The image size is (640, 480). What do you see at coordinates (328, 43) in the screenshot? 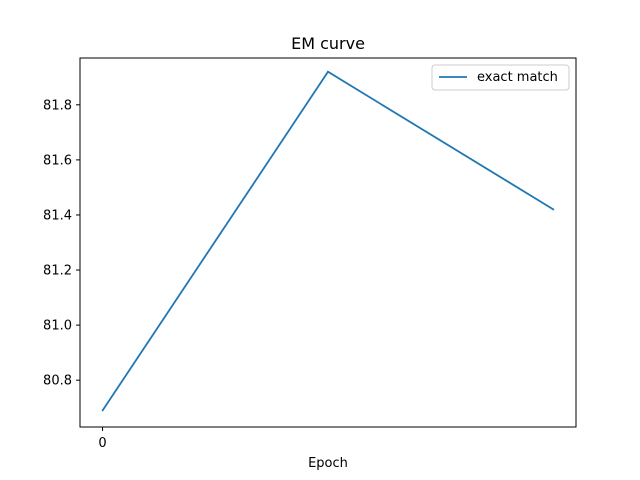
I see `chart-title: EM curve` at bounding box center [328, 43].